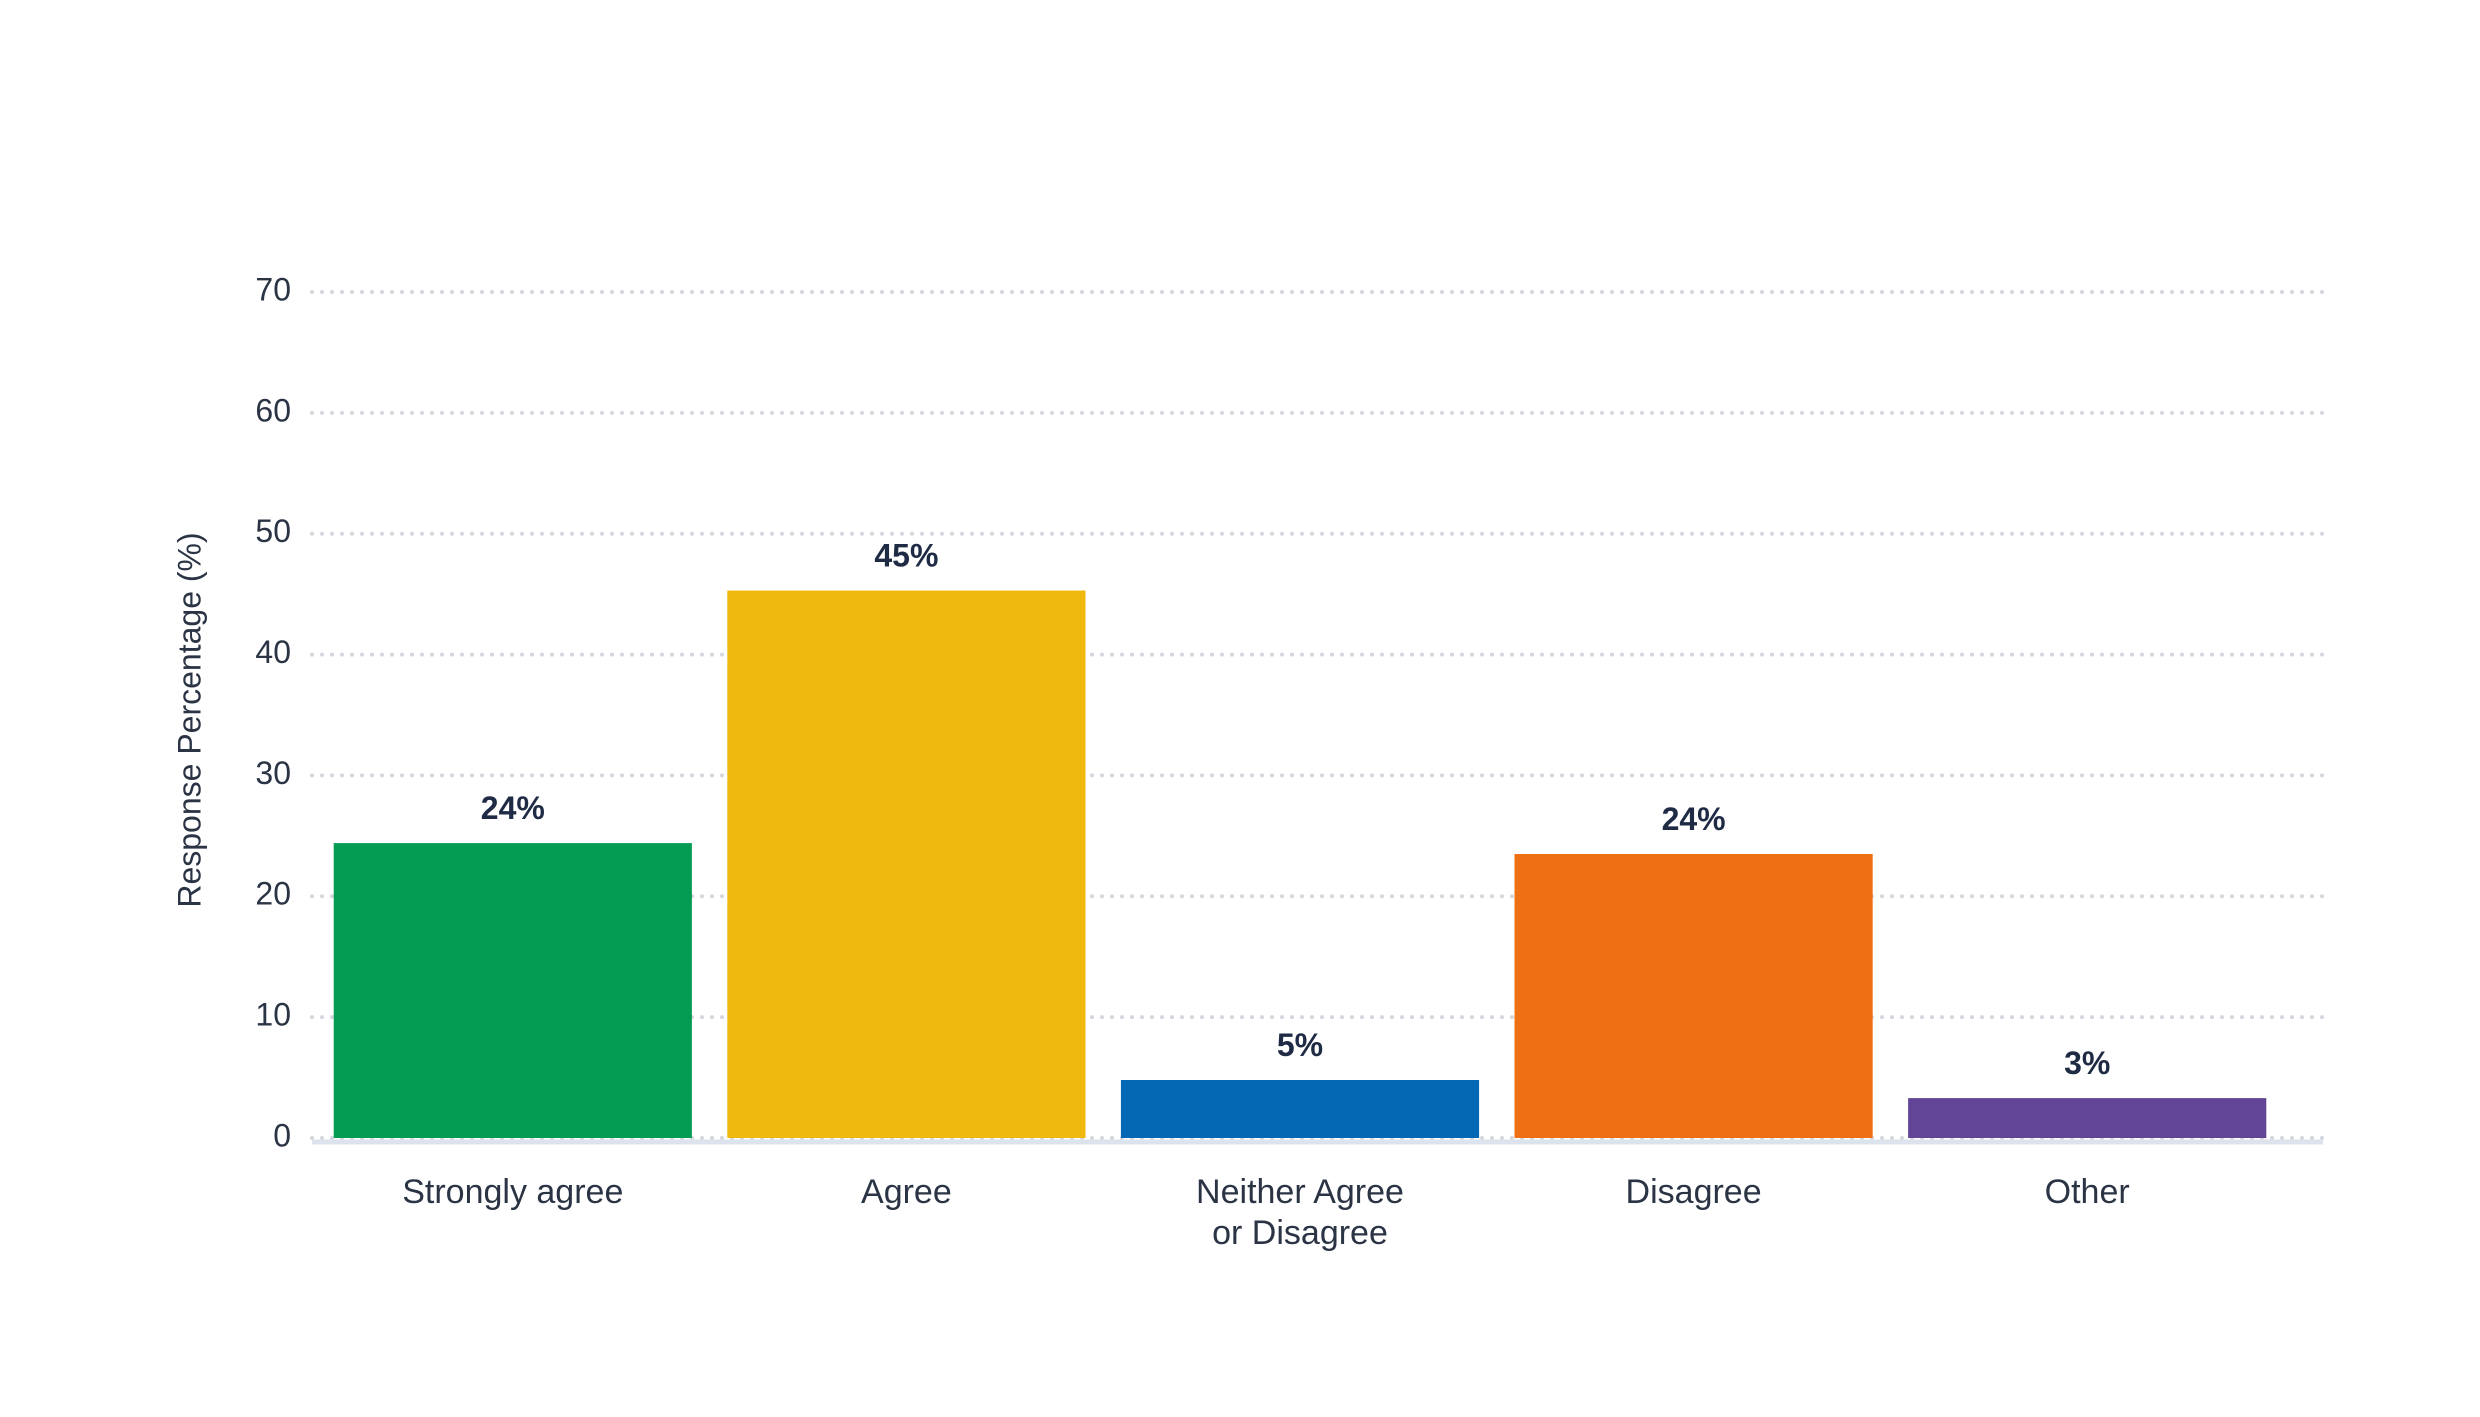 The width and height of the screenshot is (2480, 1417). What do you see at coordinates (1693, 1192) in the screenshot?
I see `x-tick-label: Disagree` at bounding box center [1693, 1192].